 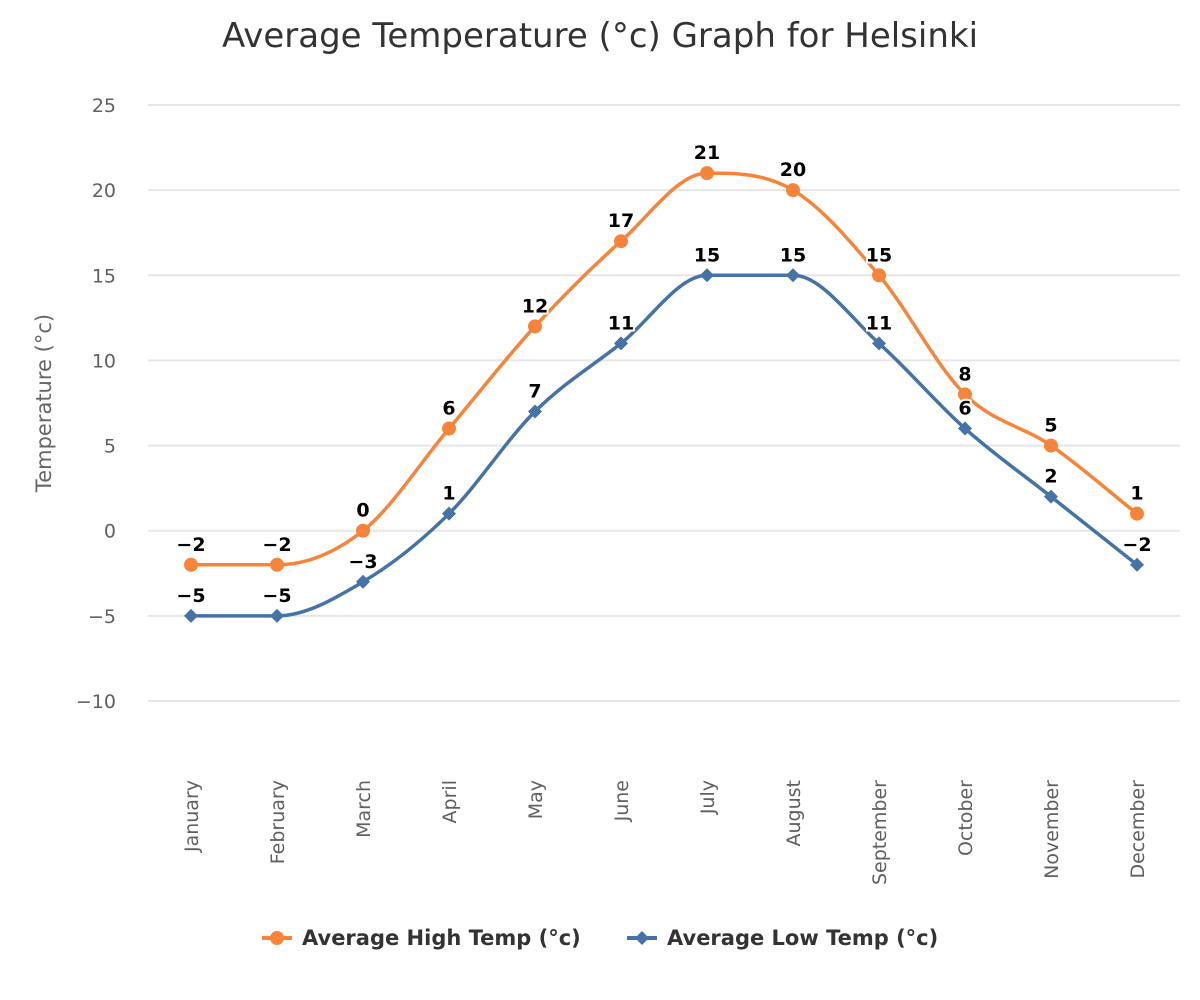 What do you see at coordinates (536, 799) in the screenshot?
I see `x-tick-label: May` at bounding box center [536, 799].